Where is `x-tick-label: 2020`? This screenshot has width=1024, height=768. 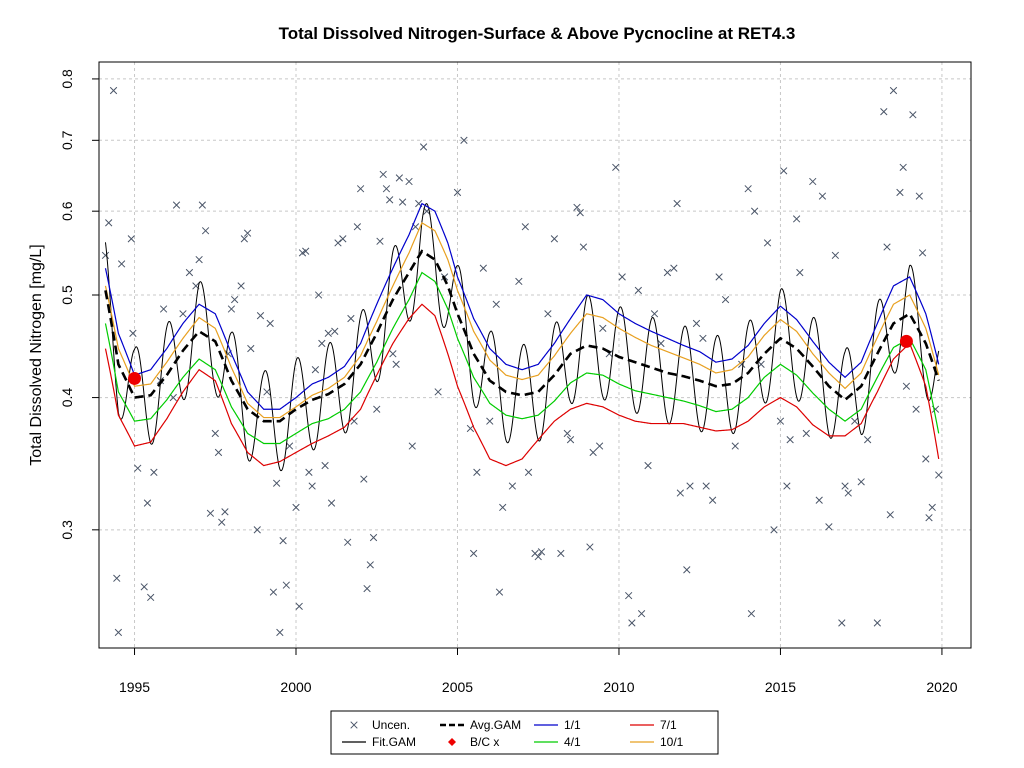 x-tick-label: 2020 is located at coordinates (941, 687).